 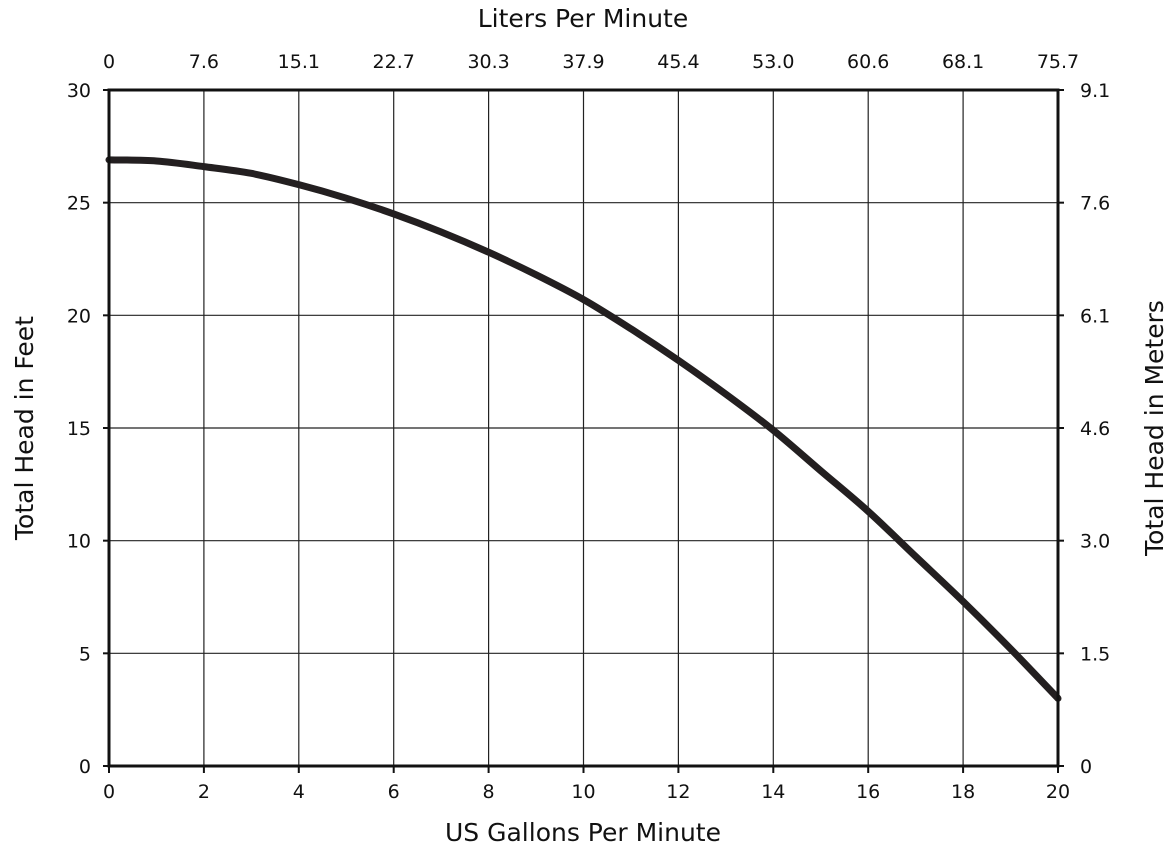 What do you see at coordinates (299, 792) in the screenshot?
I see `x-tick-label: 4` at bounding box center [299, 792].